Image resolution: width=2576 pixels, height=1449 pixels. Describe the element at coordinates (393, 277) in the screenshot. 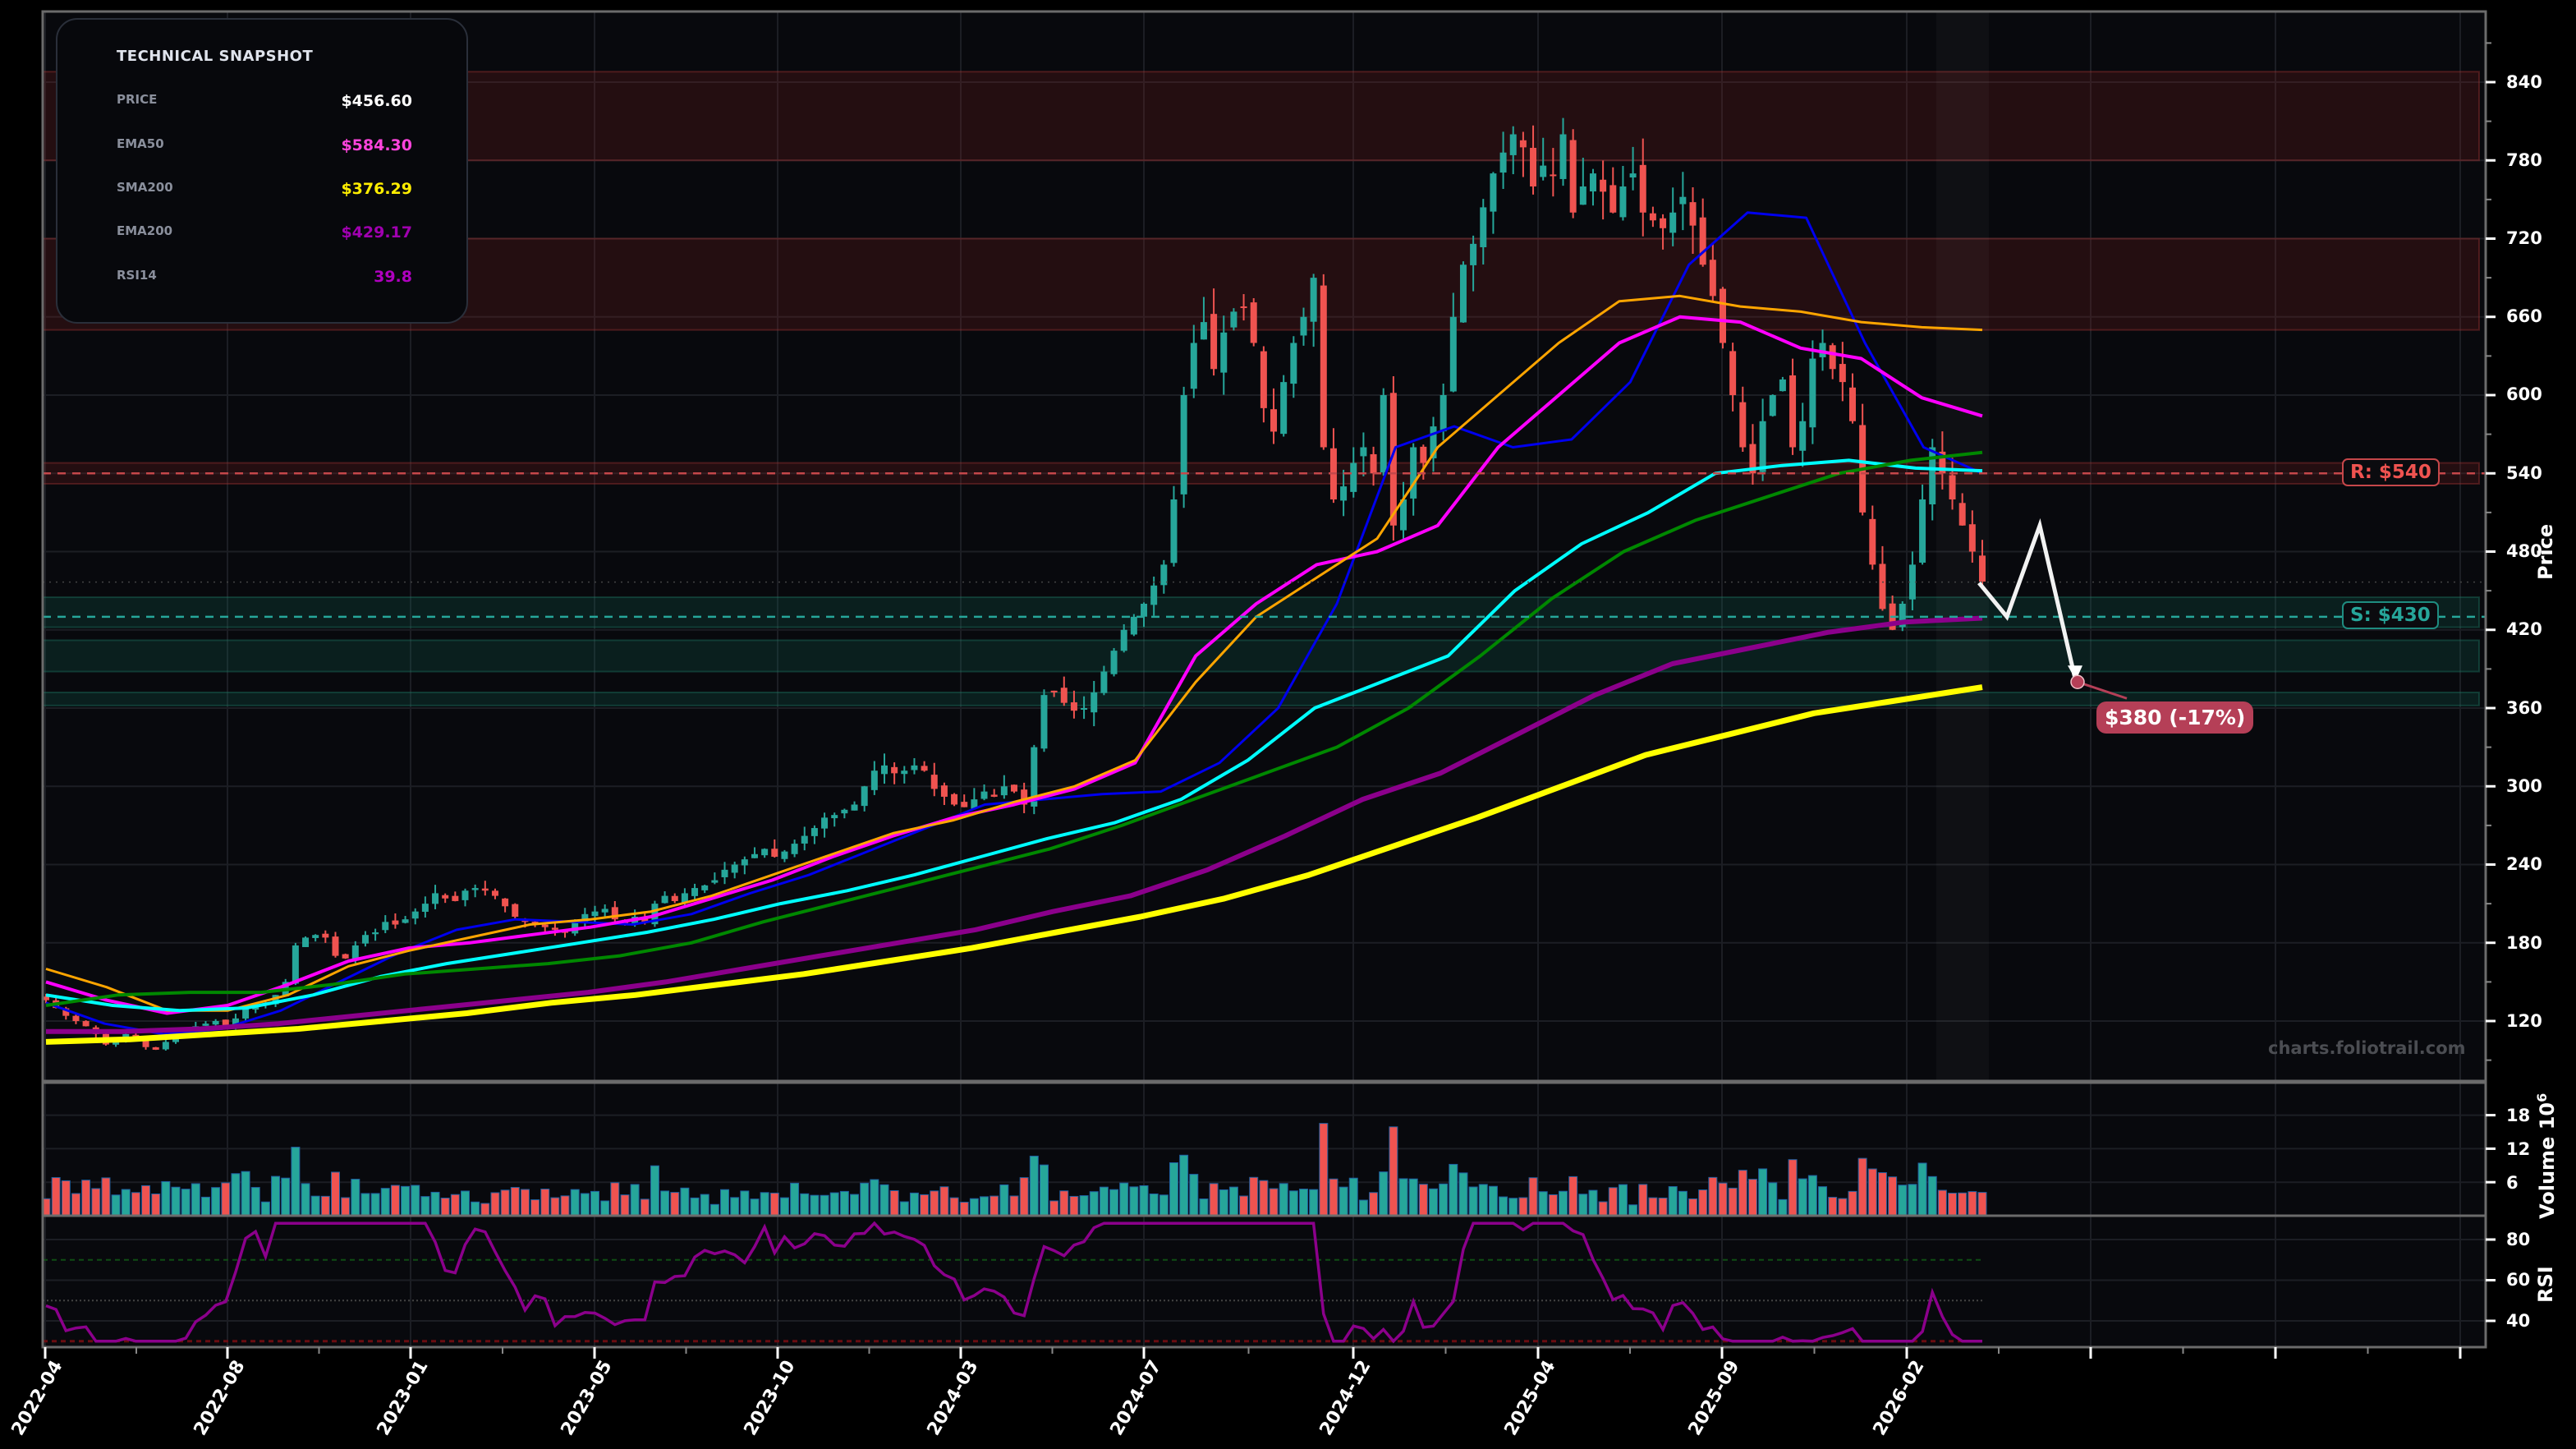

I see `snapshot-value: 39.8` at that location.